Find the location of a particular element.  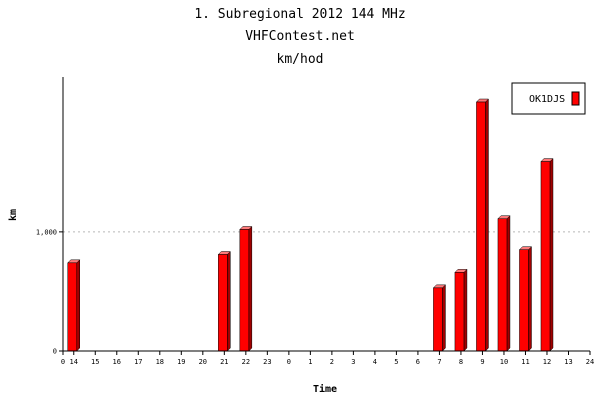

x-tick-label: 0 is located at coordinates (289, 362).